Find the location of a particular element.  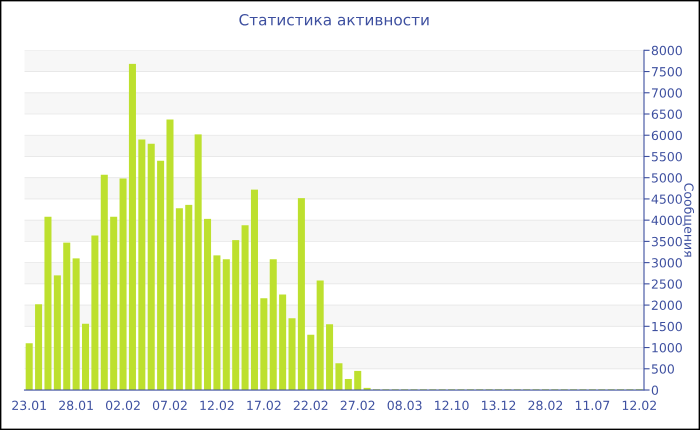

y-tick-label: 3500 is located at coordinates (667, 241).